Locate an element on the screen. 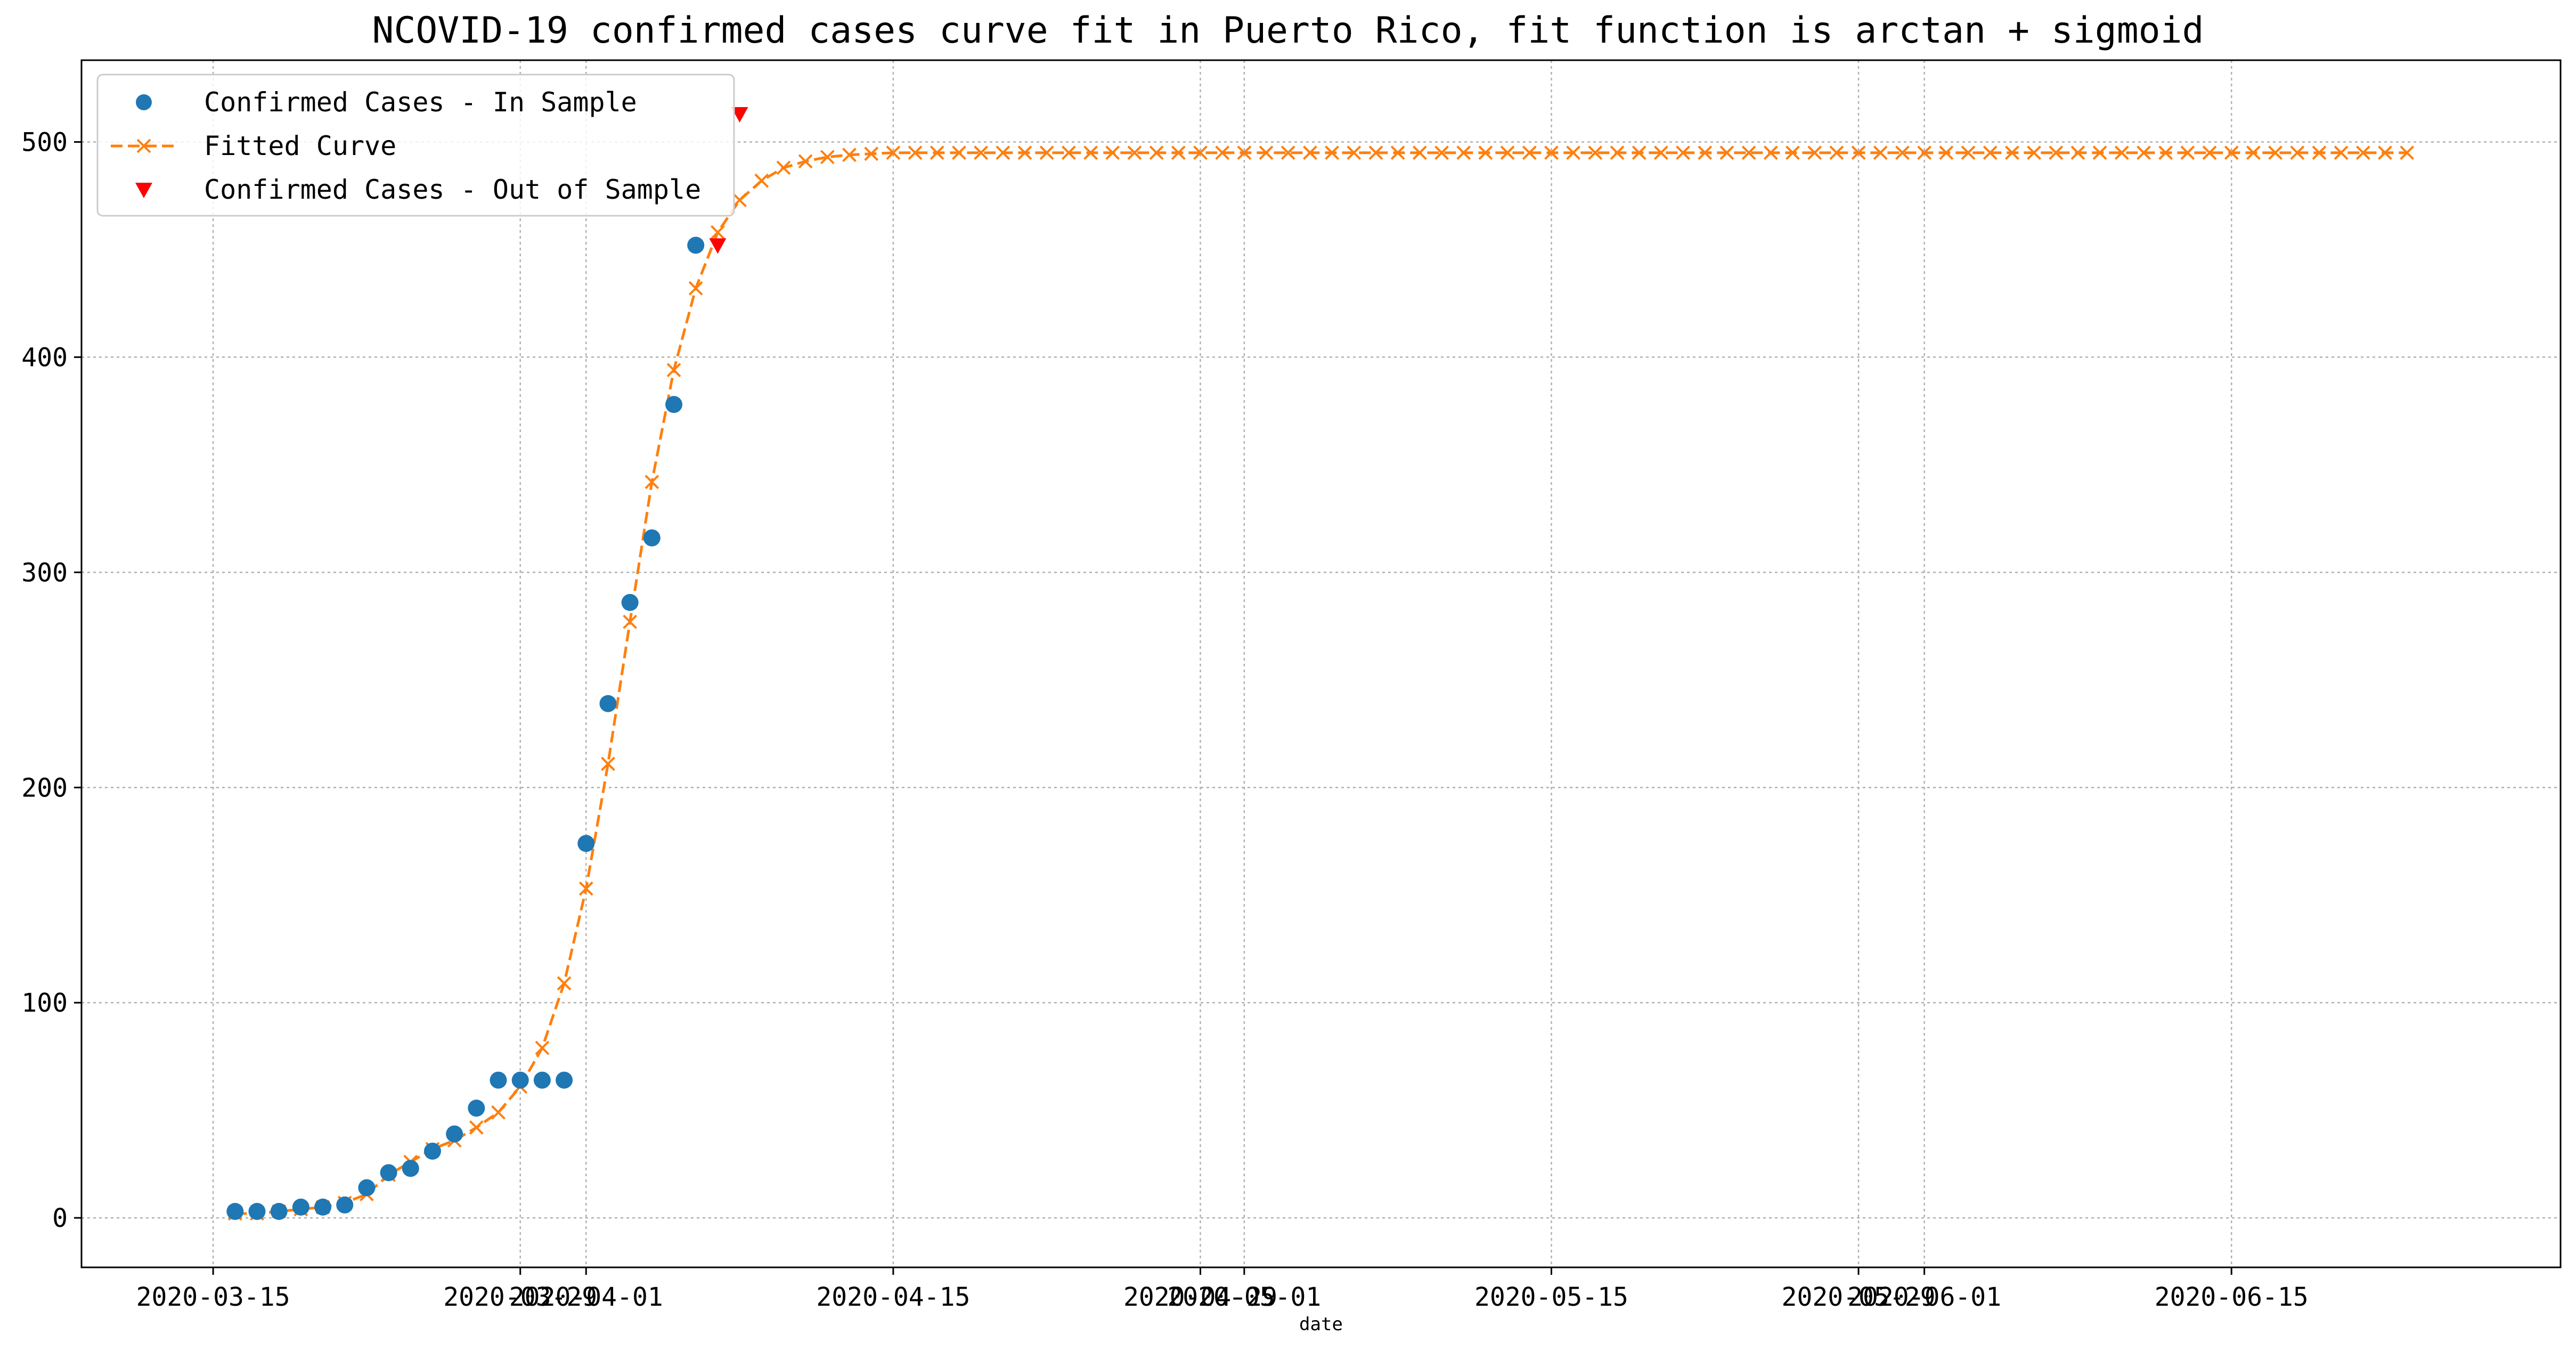  legend-label: Fitted Curve is located at coordinates (300, 146).